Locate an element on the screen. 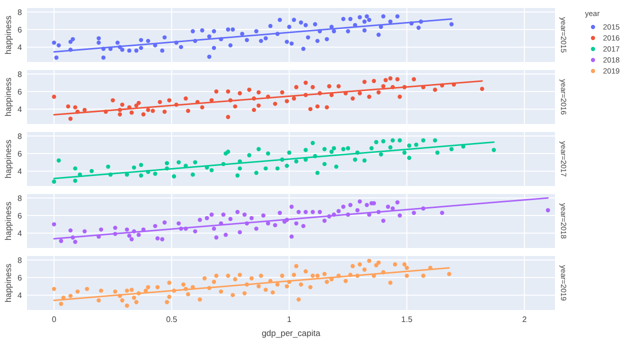 This screenshot has height=340, width=640. x-axis-title: gdp_per_capita is located at coordinates (291, 333).